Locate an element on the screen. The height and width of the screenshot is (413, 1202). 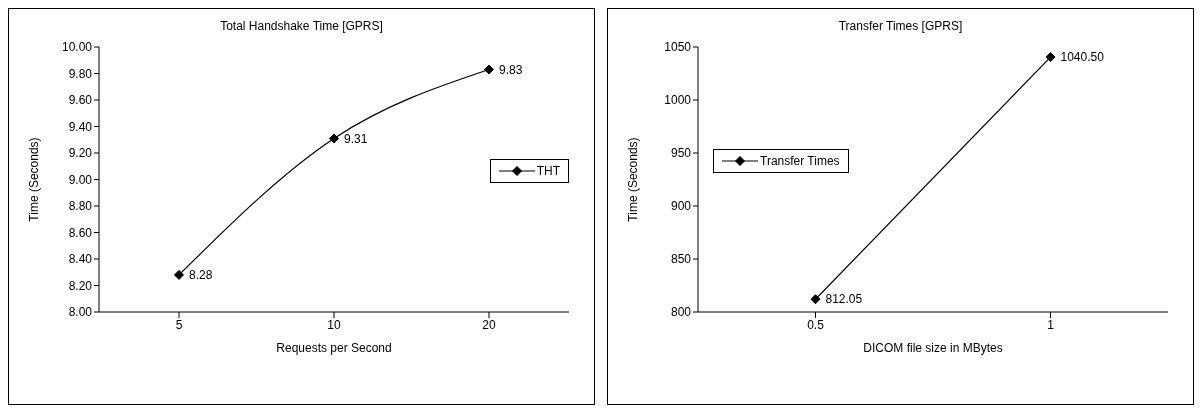
legend-label: THT is located at coordinates (548, 171).